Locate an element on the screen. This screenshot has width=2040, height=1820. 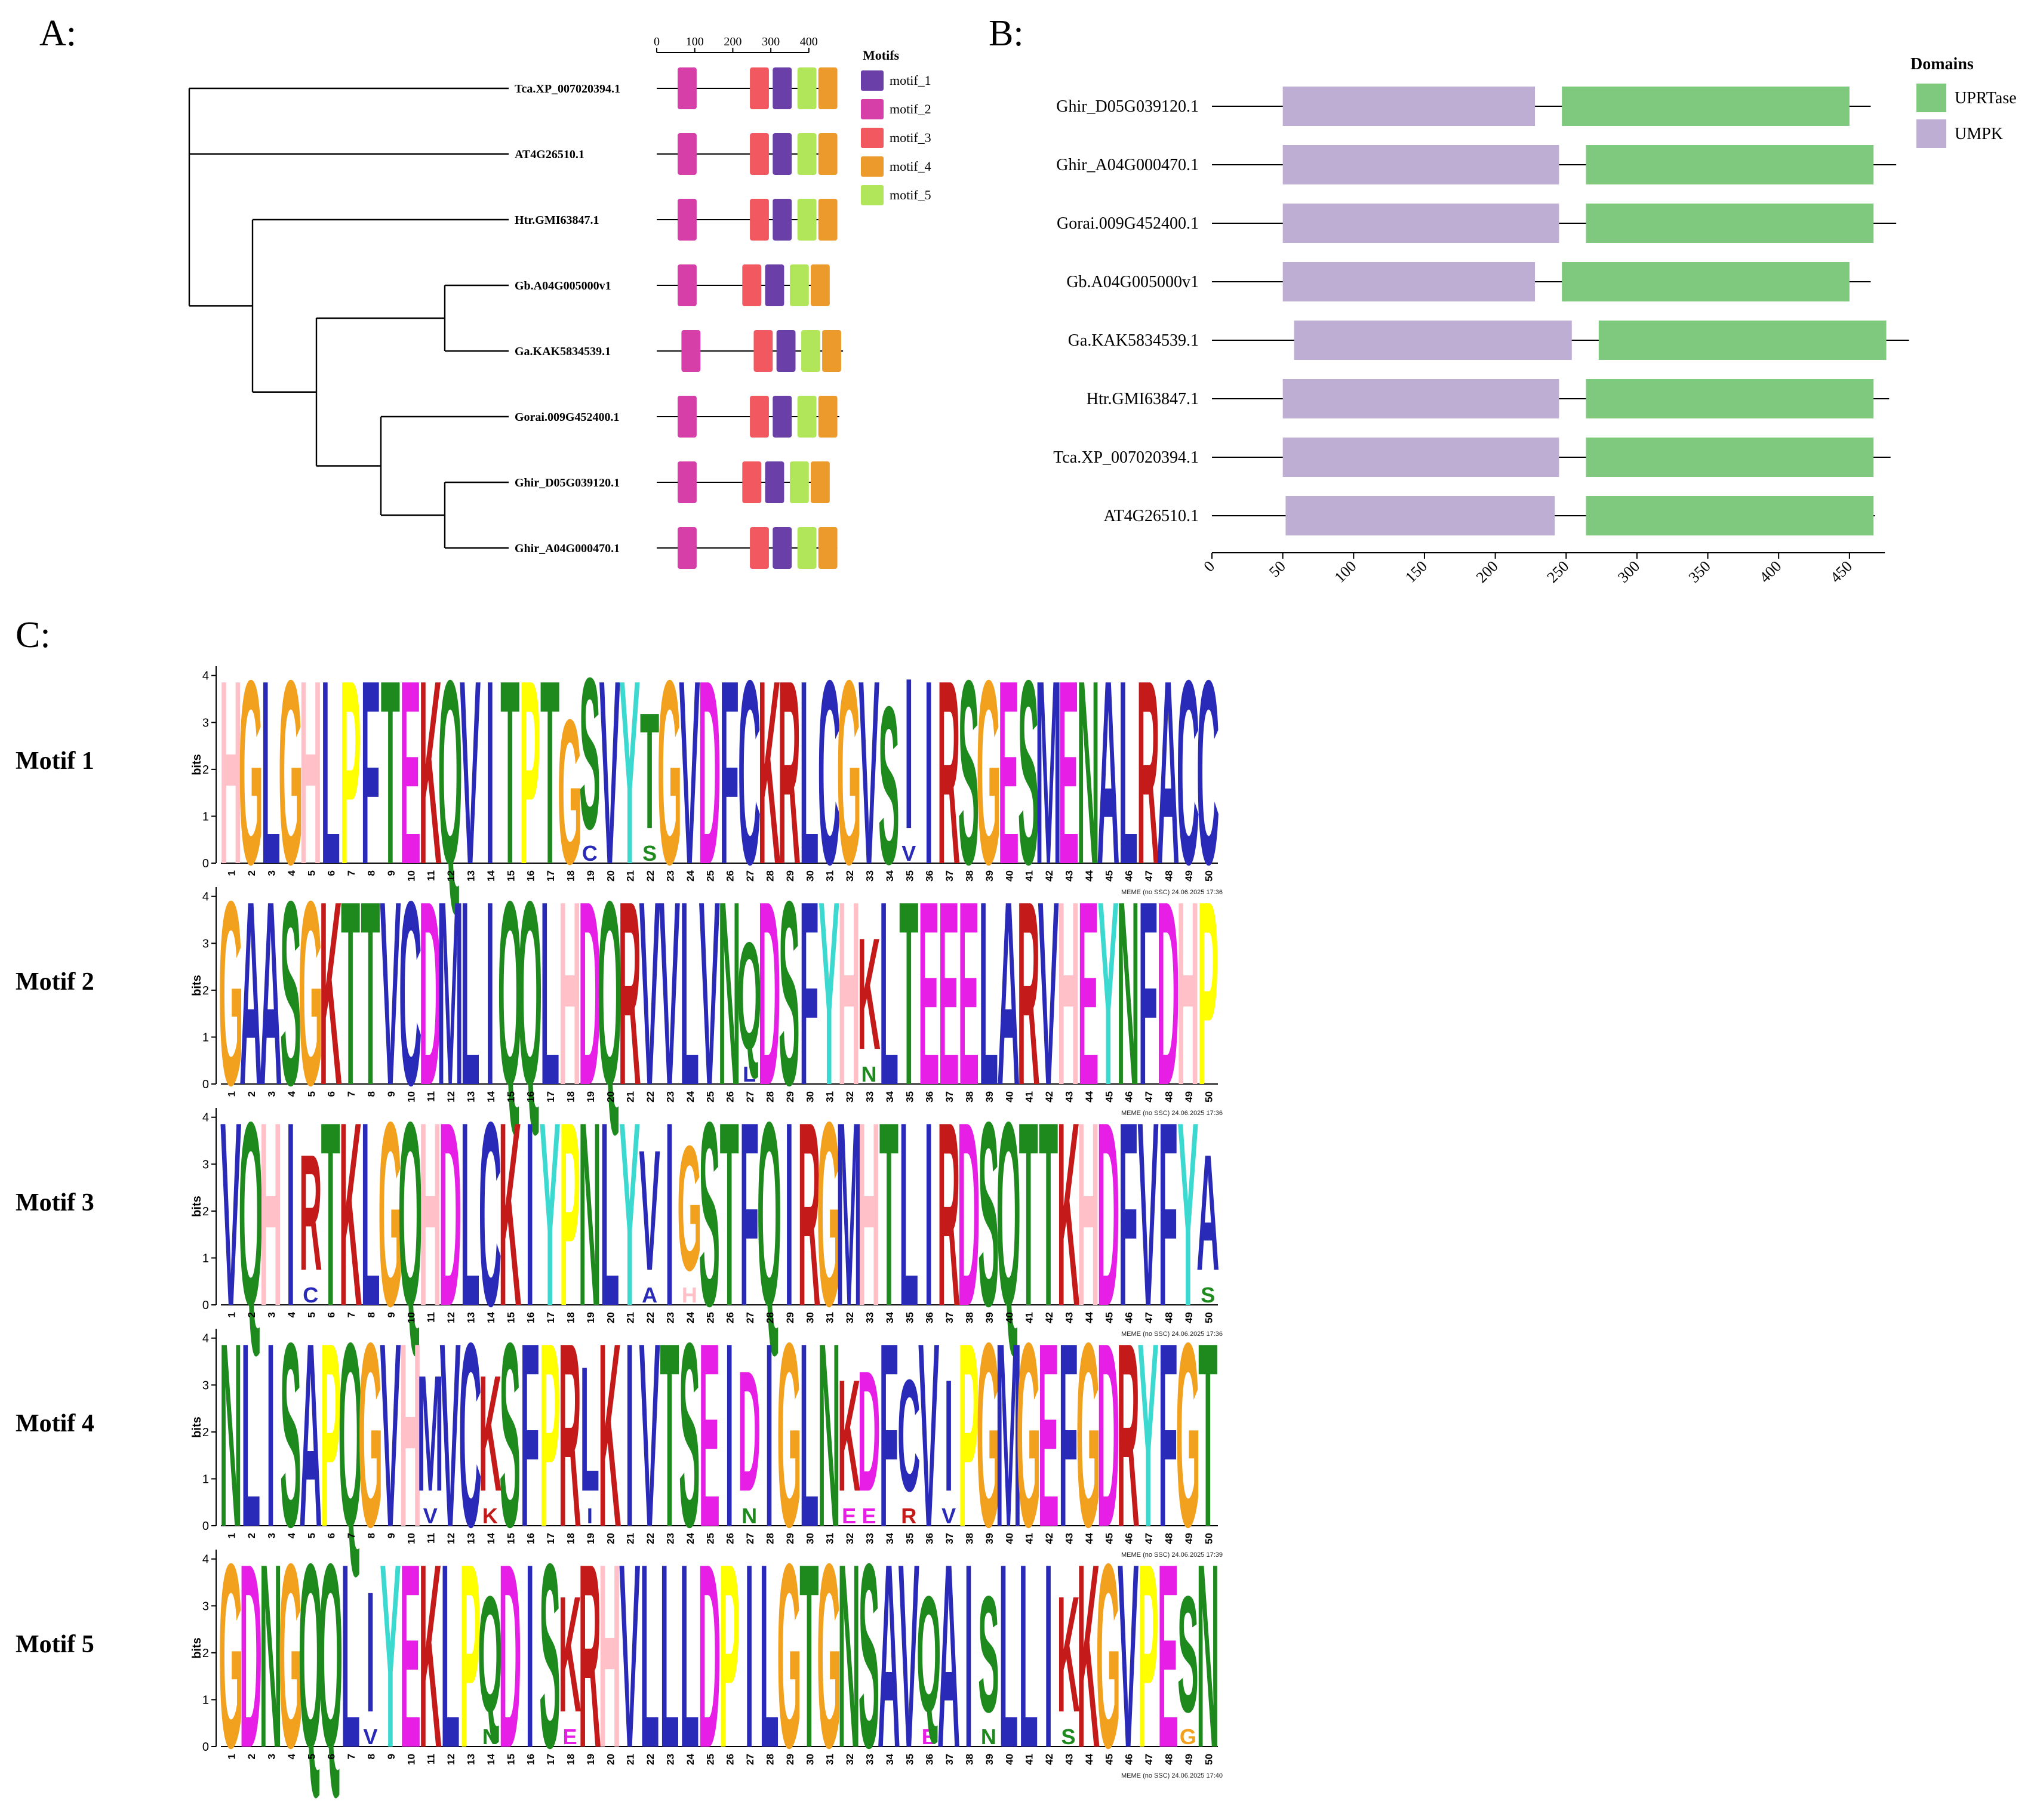
x-position-label: 38 is located at coordinates (970, 1097).